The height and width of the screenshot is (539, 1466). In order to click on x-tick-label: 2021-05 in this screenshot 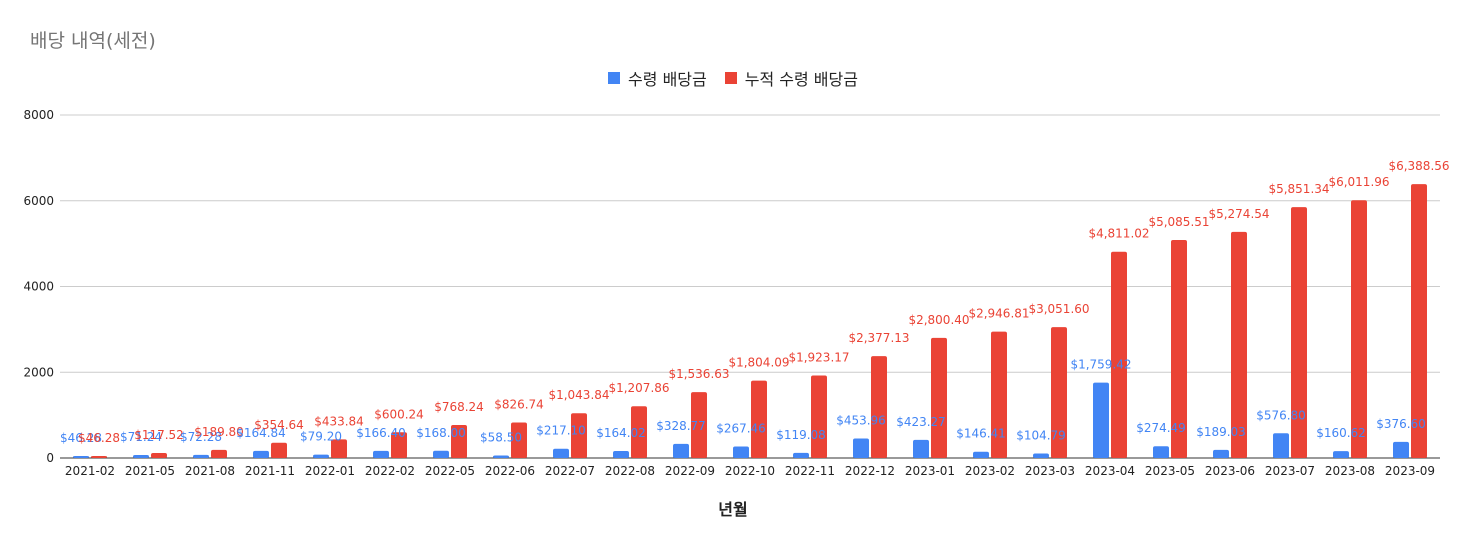, I will do `click(150, 471)`.